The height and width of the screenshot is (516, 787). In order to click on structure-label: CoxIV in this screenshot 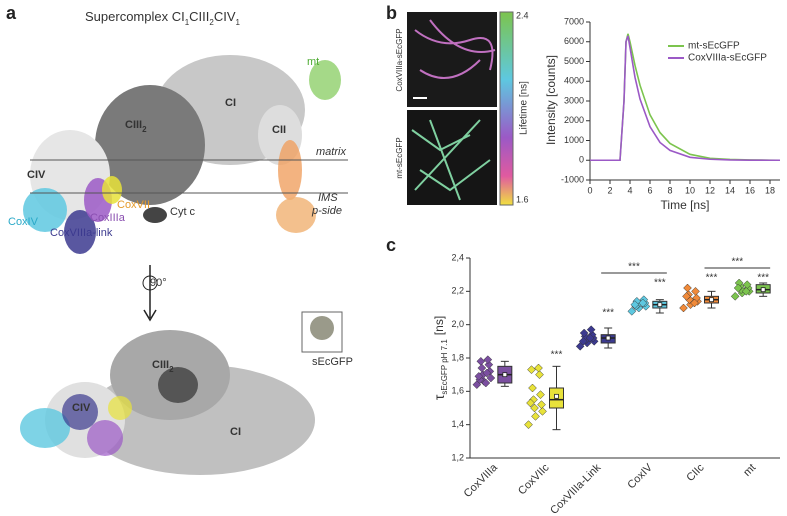, I will do `click(23, 222)`.